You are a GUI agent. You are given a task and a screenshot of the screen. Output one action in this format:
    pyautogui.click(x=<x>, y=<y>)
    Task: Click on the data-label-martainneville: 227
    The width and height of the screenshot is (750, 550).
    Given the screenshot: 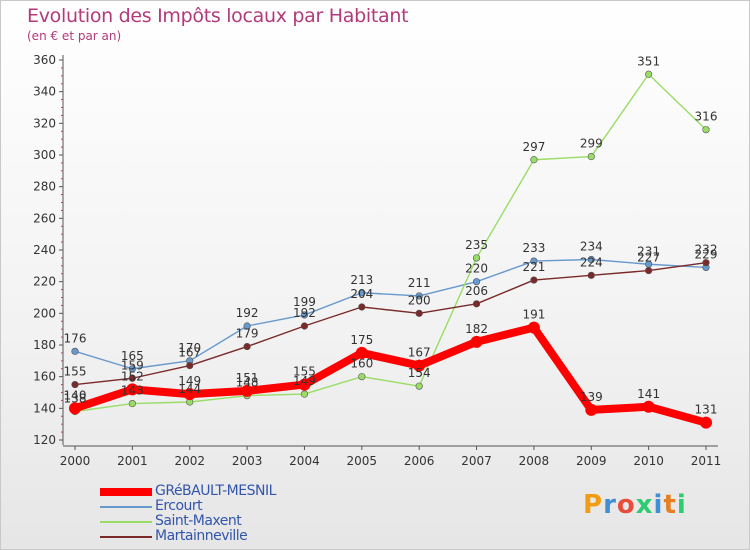 What is the action you would take?
    pyautogui.click(x=648, y=258)
    